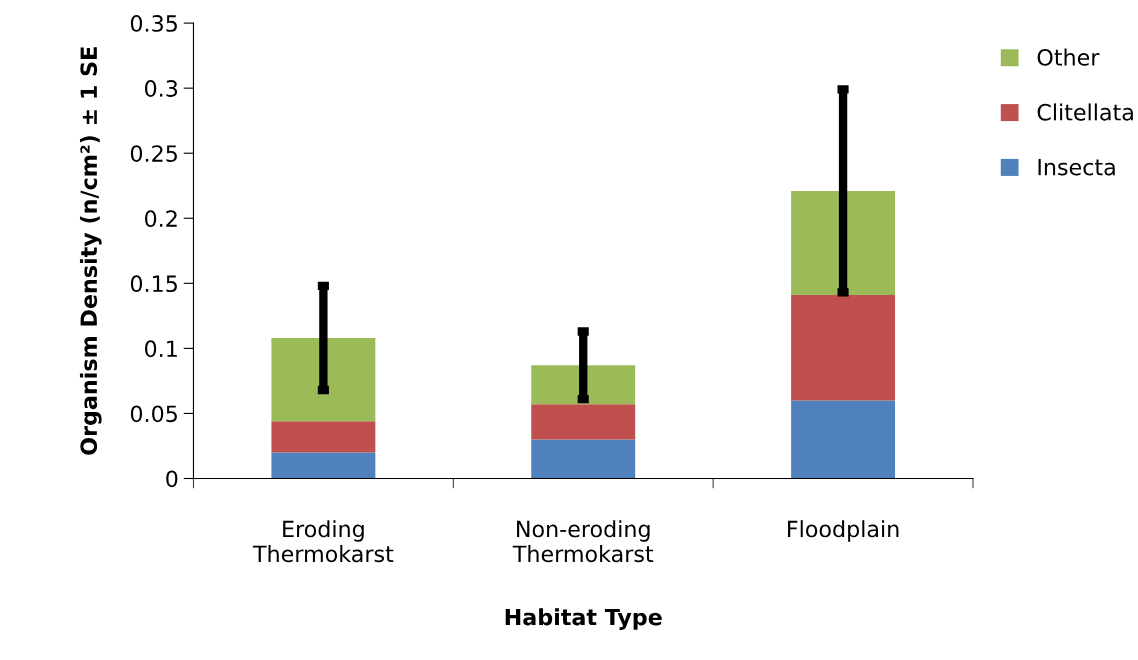 The image size is (1138, 660). I want to click on x-axis-title: Habitat Type, so click(583, 619).